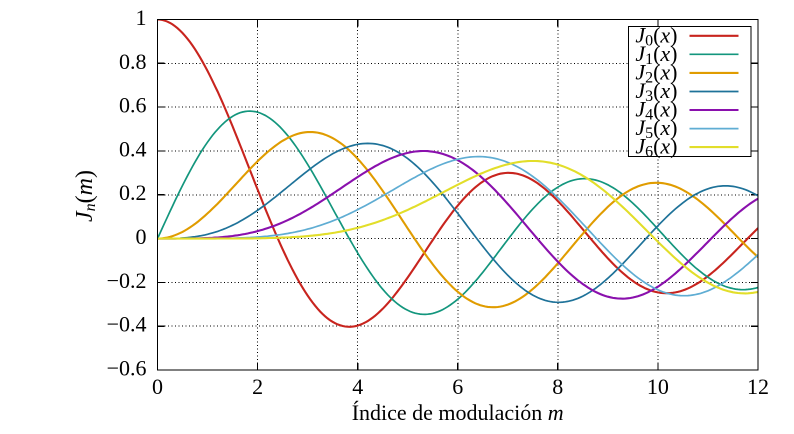 This screenshot has width=794, height=434. What do you see at coordinates (133, 192) in the screenshot?
I see `svg-text: 0.2` at bounding box center [133, 192].